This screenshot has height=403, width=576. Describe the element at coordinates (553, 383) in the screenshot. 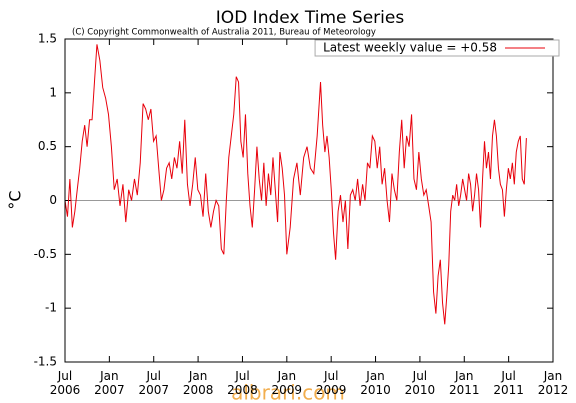

I see `x-tick-label: Jan 2012` at that location.